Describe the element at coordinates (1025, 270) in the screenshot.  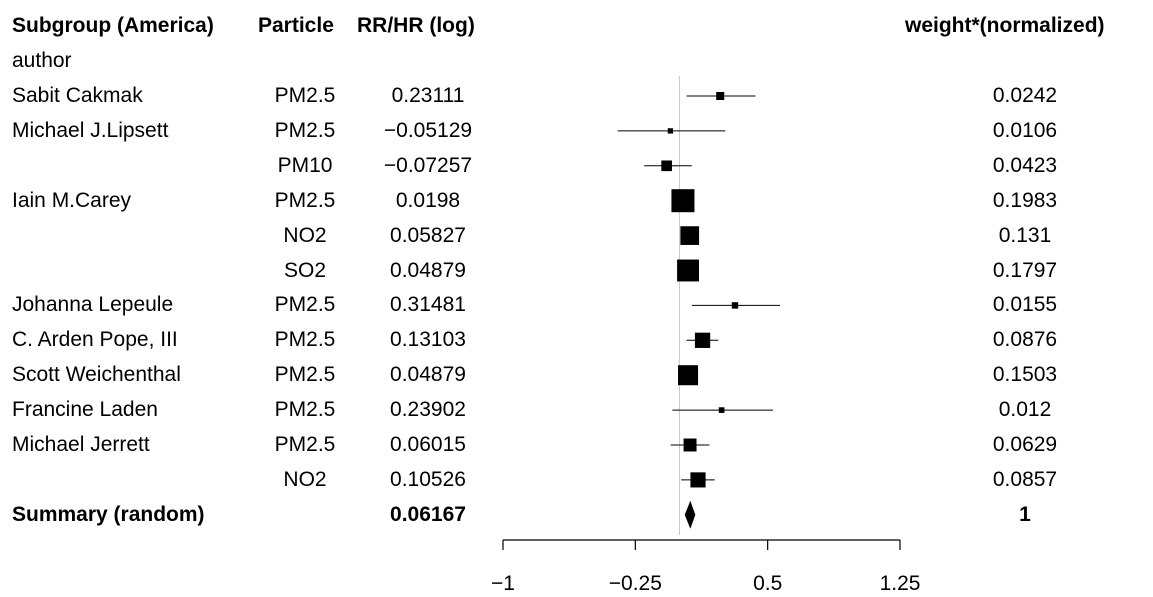
I see `row-weight: 0.1797` at that location.